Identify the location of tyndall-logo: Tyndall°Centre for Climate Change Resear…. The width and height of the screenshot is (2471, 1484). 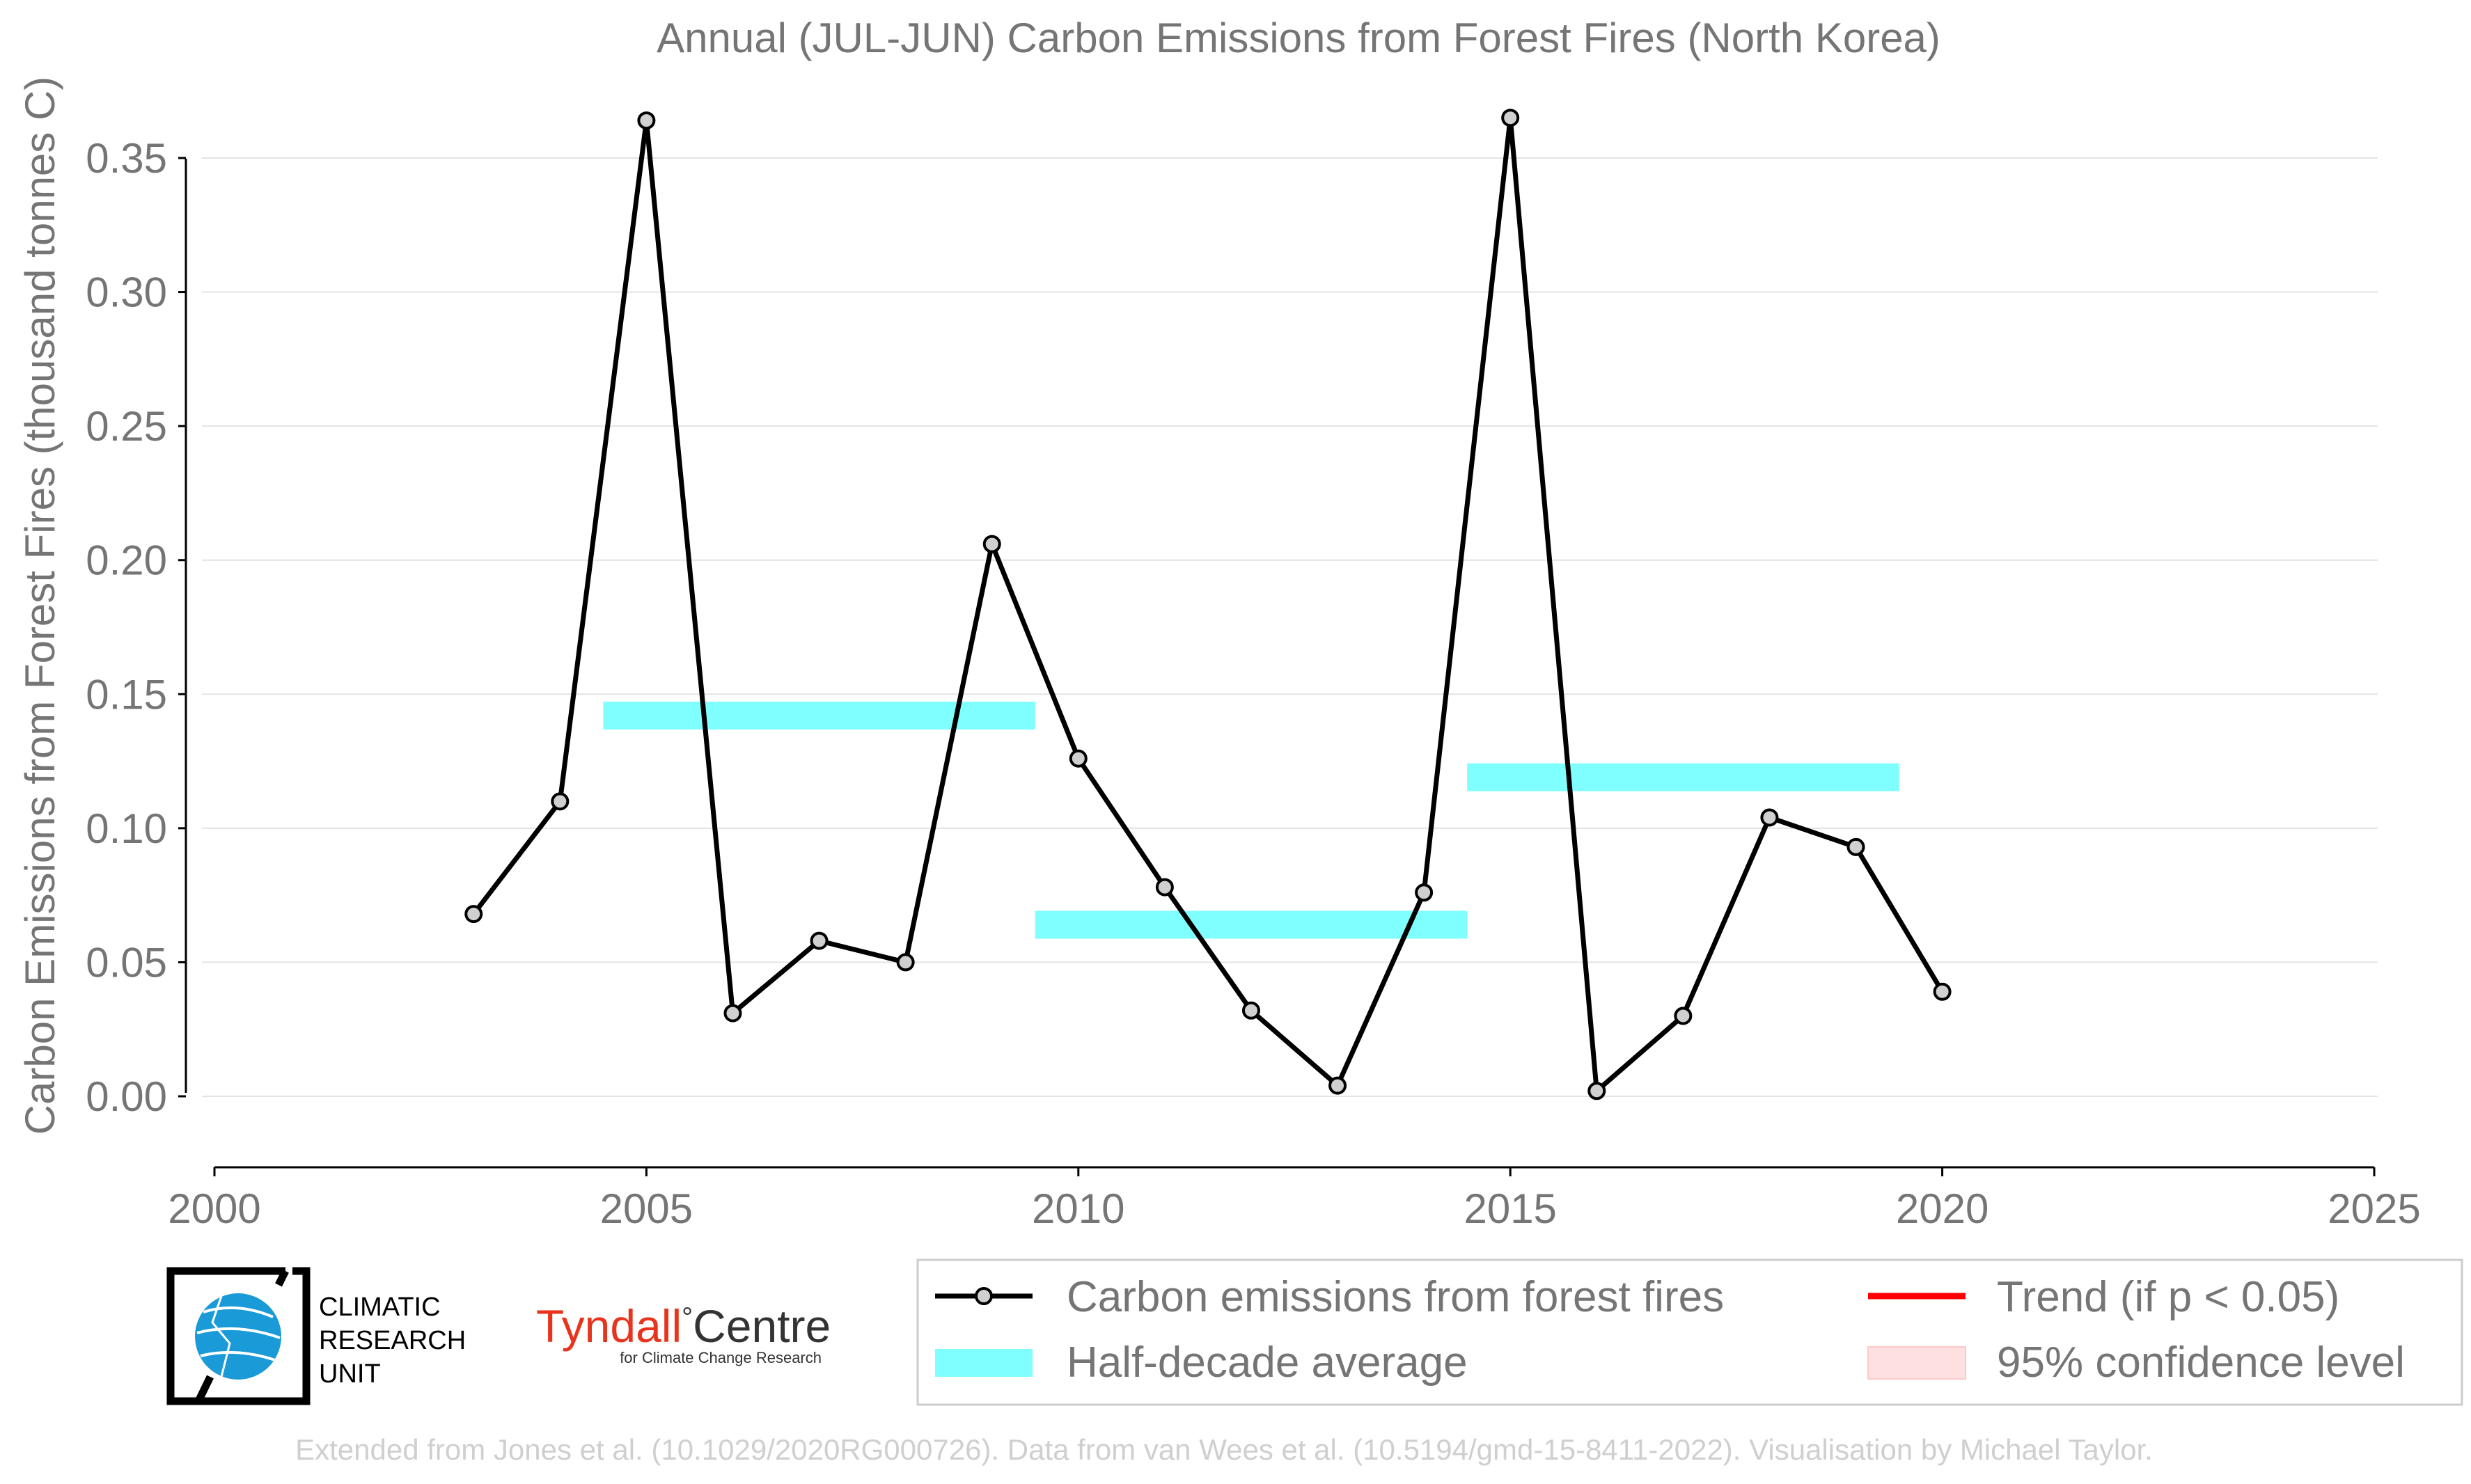
(683, 1333).